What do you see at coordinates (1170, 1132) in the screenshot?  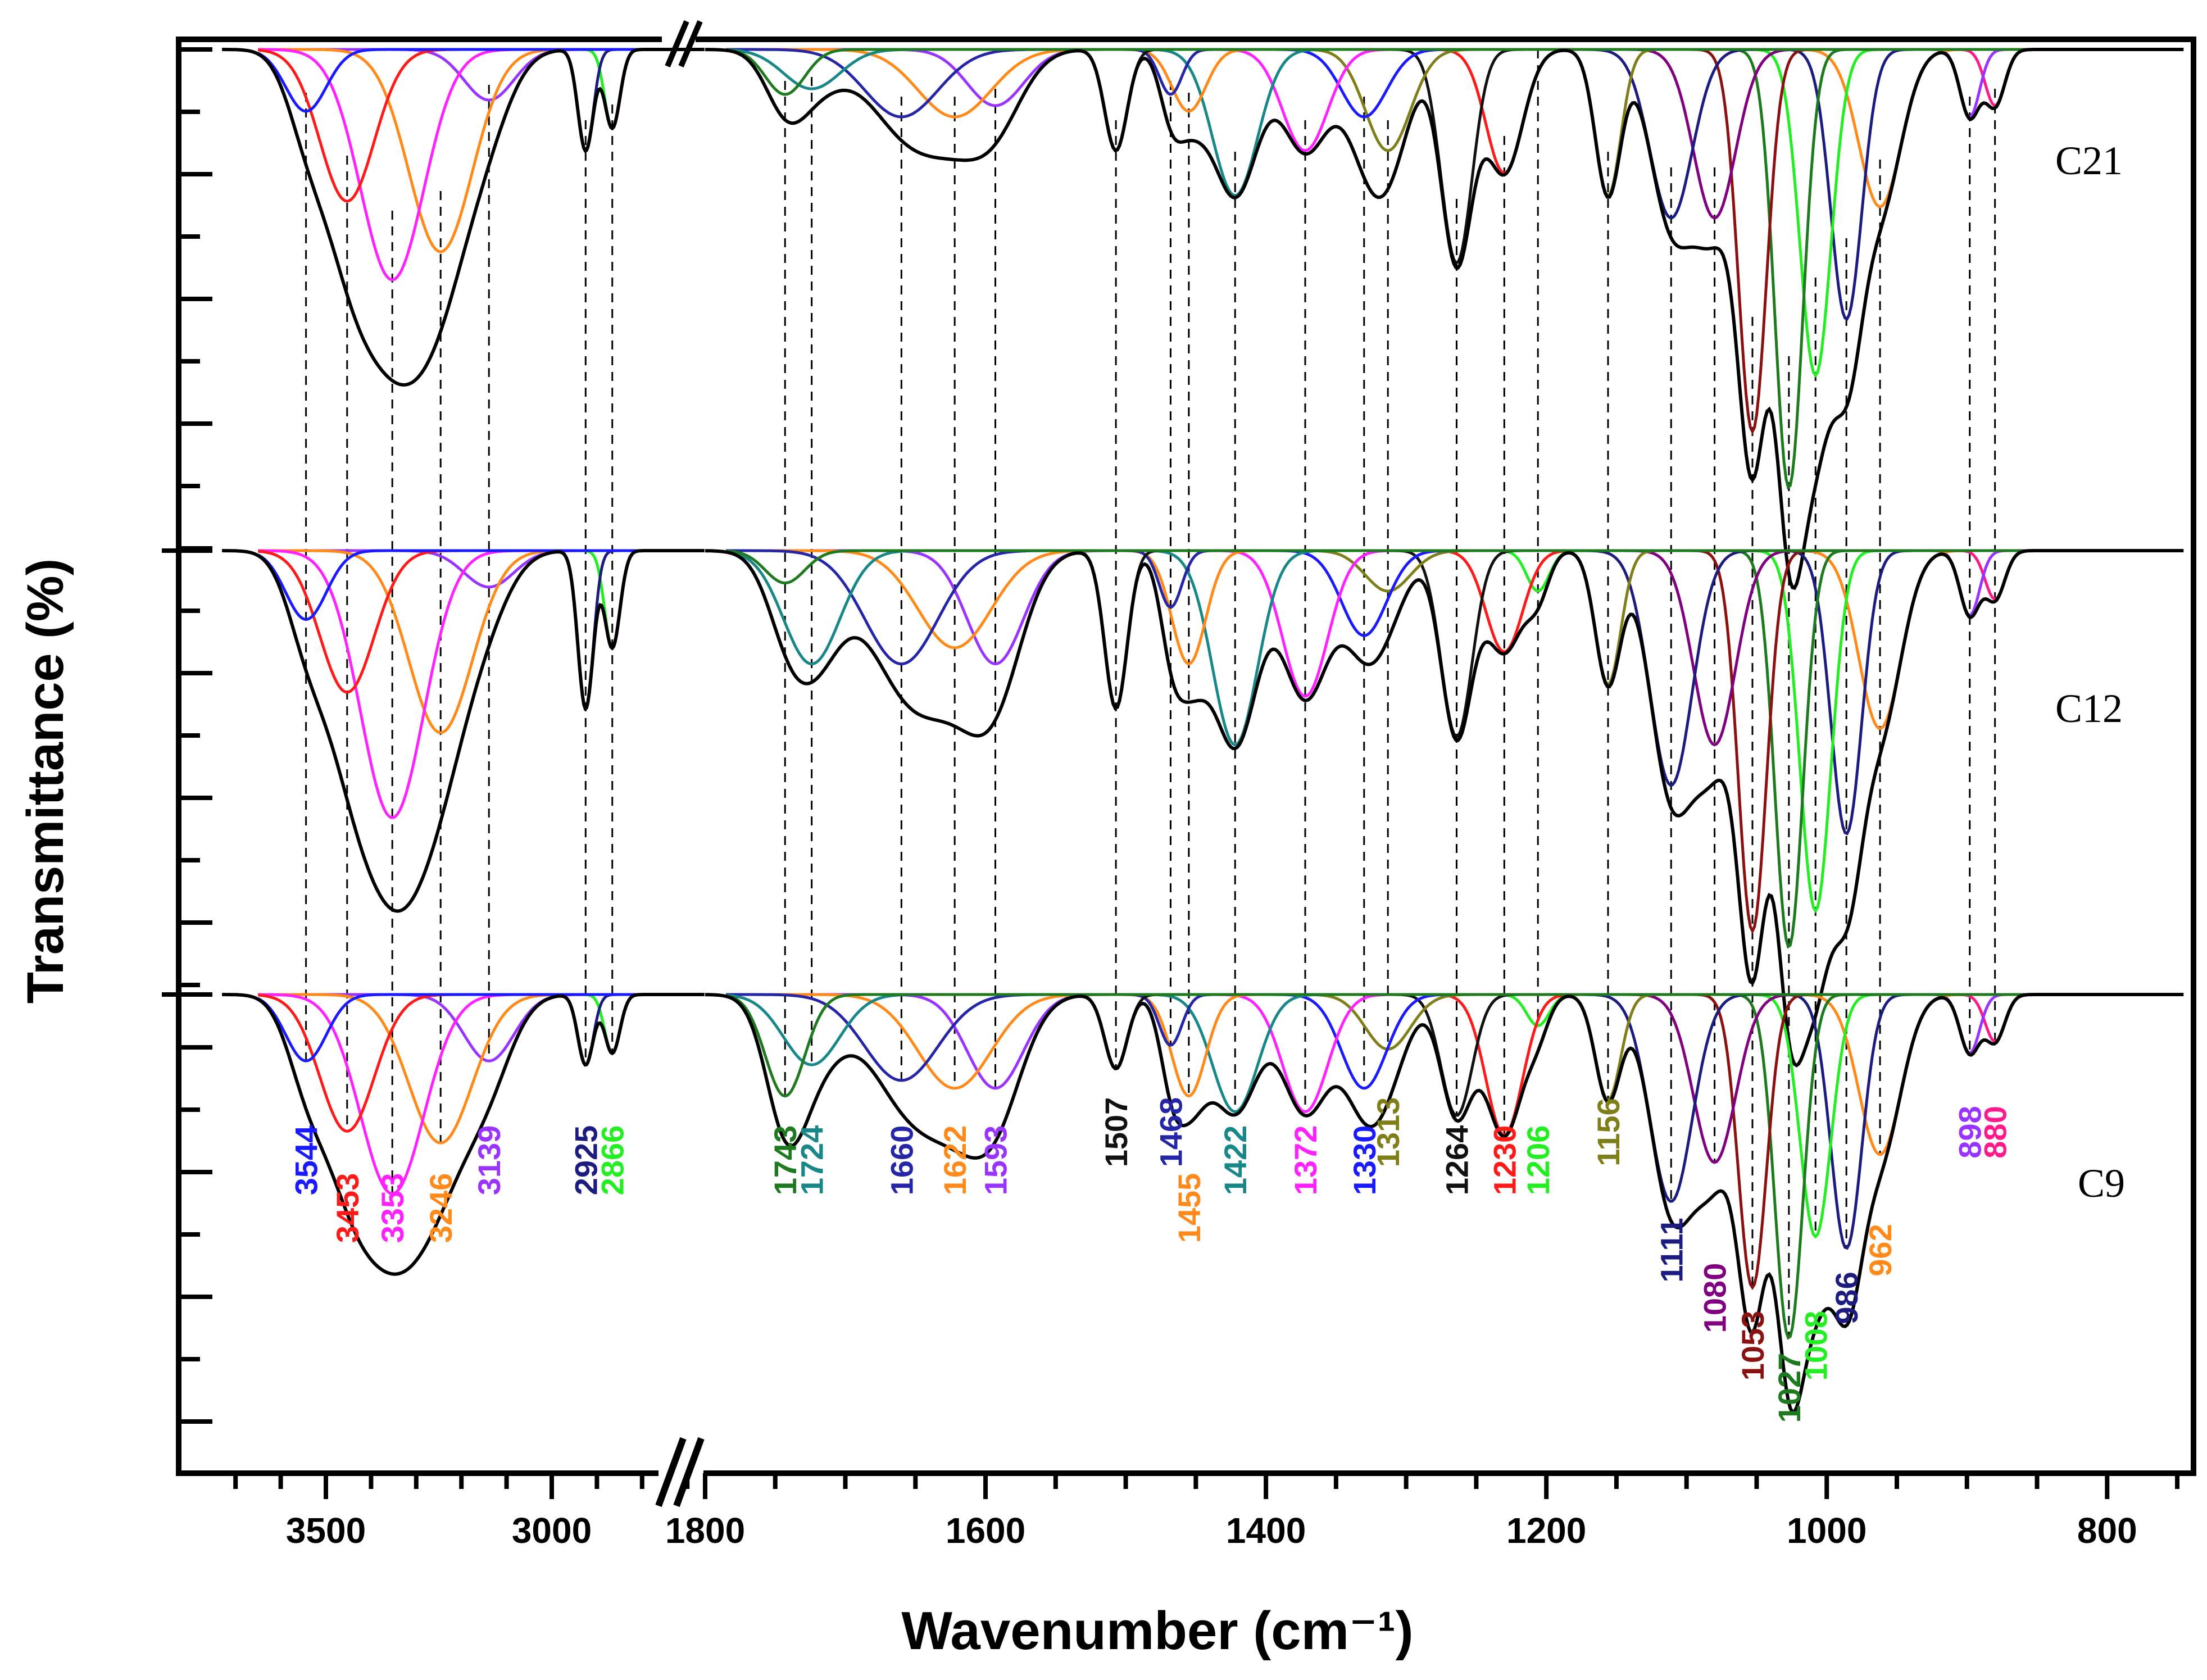 I see `peak-label-1468: 1468` at bounding box center [1170, 1132].